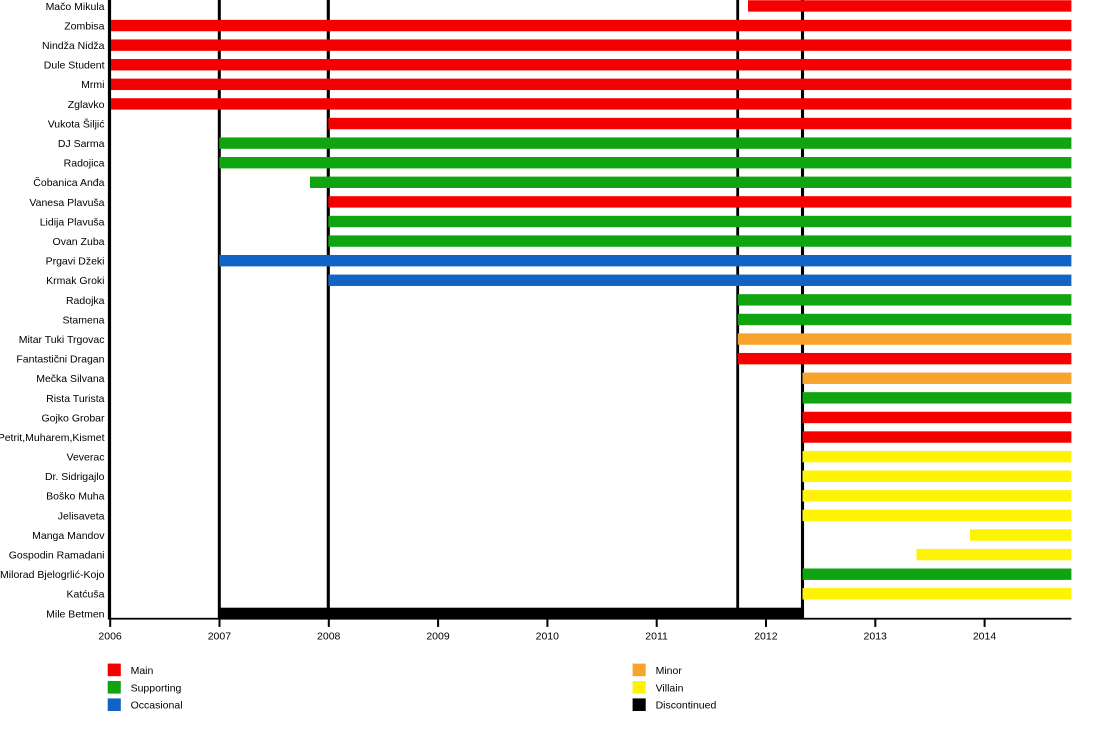 The height and width of the screenshot is (745, 1100). I want to click on svg-text: 2008, so click(329, 637).